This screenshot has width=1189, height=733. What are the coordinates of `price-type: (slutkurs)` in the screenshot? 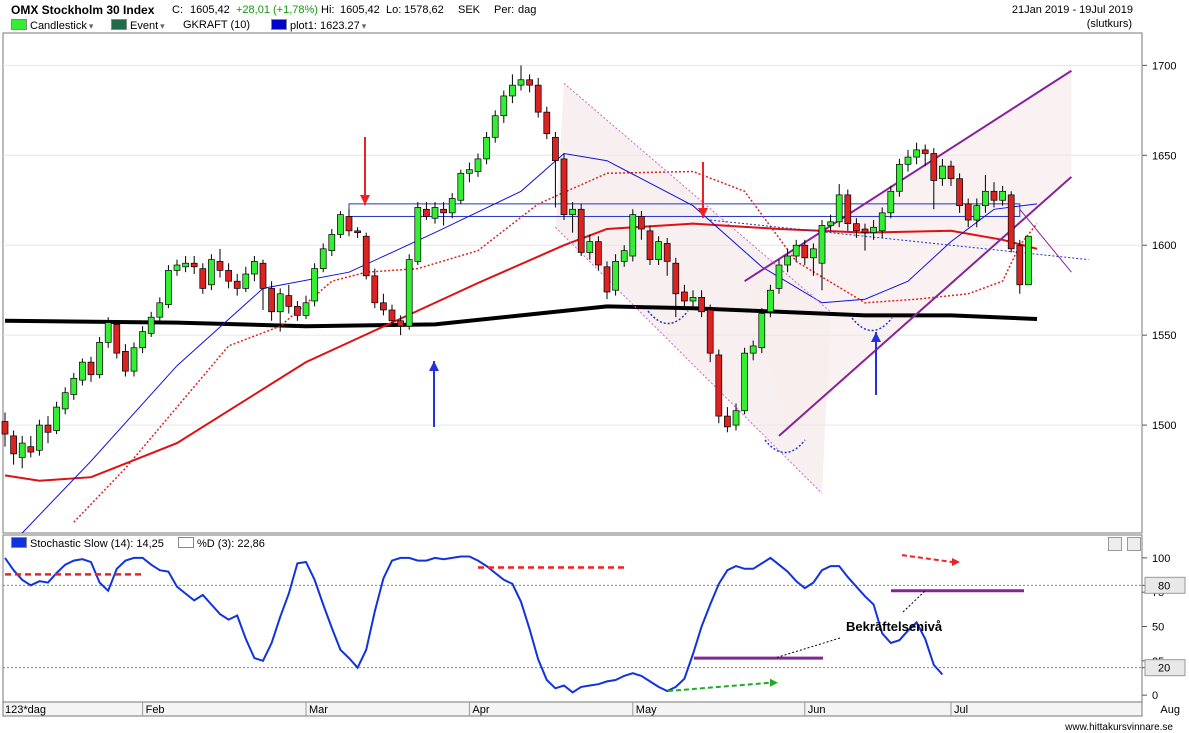 It's located at (1109, 24).